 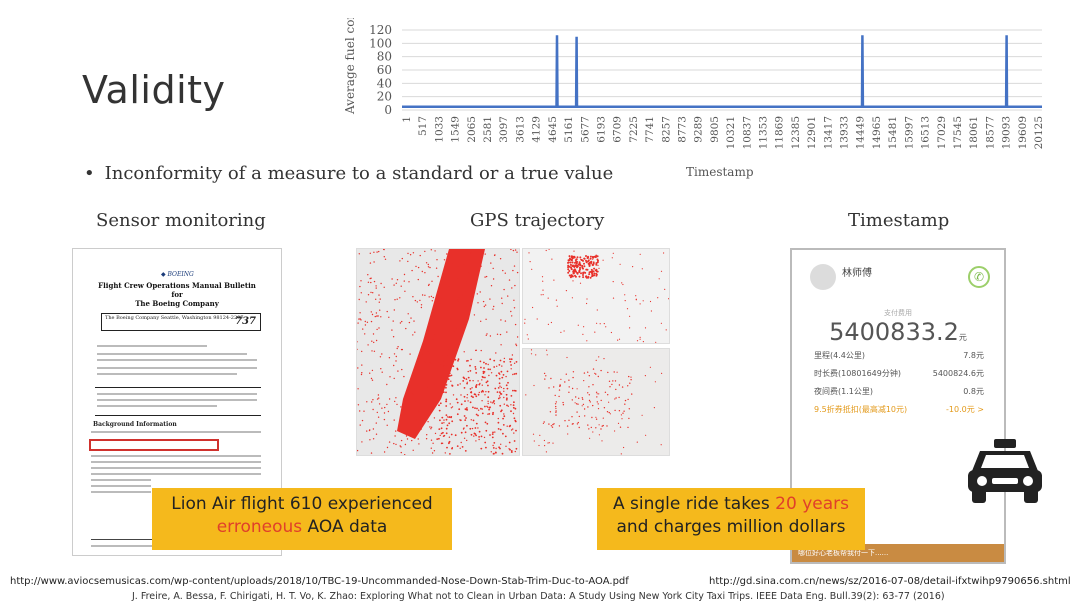 What do you see at coordinates (596, 296) in the screenshot?
I see `gps-points-region` at bounding box center [596, 296].